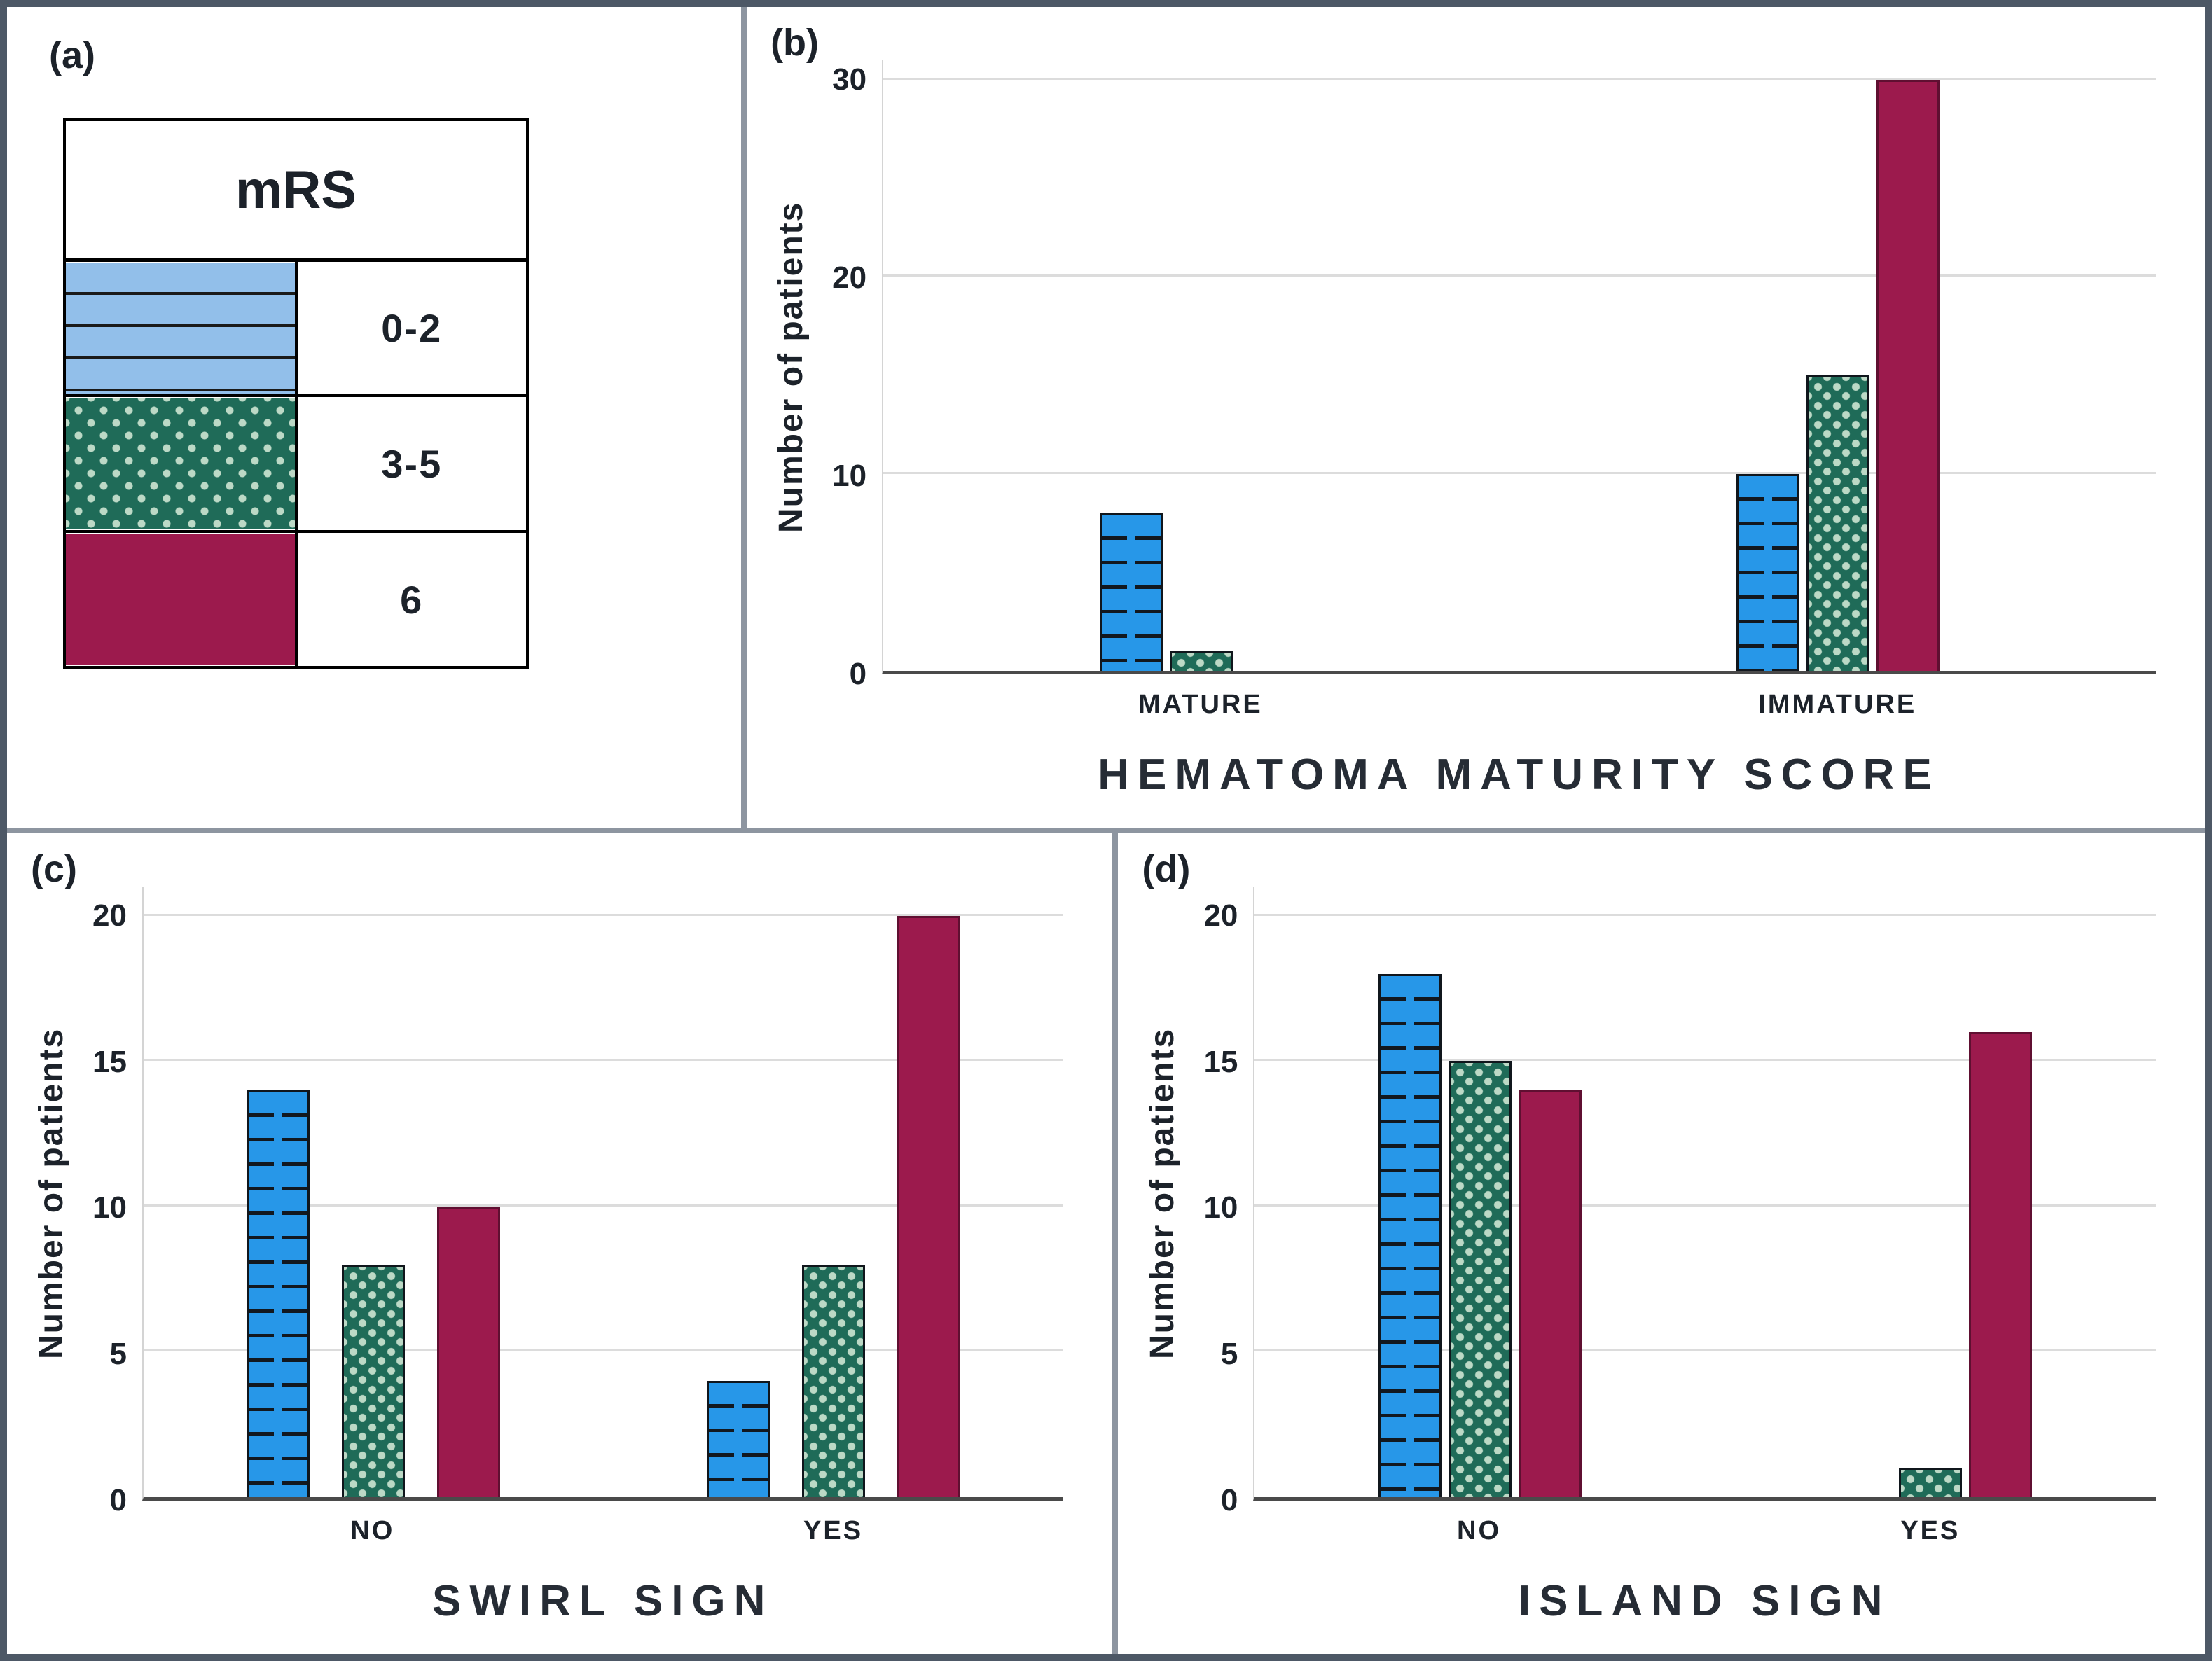 The image size is (2212, 1661). What do you see at coordinates (848, 375) in the screenshot?
I see `y-axis-ticks: 0 10 20 30` at bounding box center [848, 375].